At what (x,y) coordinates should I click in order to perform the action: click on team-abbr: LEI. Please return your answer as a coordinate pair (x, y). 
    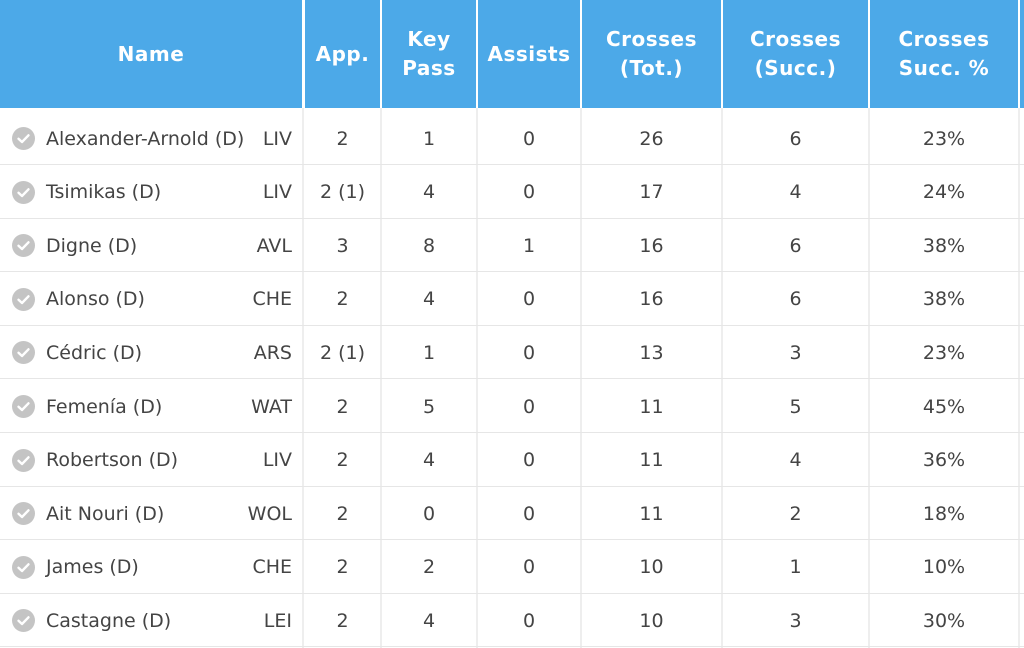
    Looking at the image, I should click on (277, 620).